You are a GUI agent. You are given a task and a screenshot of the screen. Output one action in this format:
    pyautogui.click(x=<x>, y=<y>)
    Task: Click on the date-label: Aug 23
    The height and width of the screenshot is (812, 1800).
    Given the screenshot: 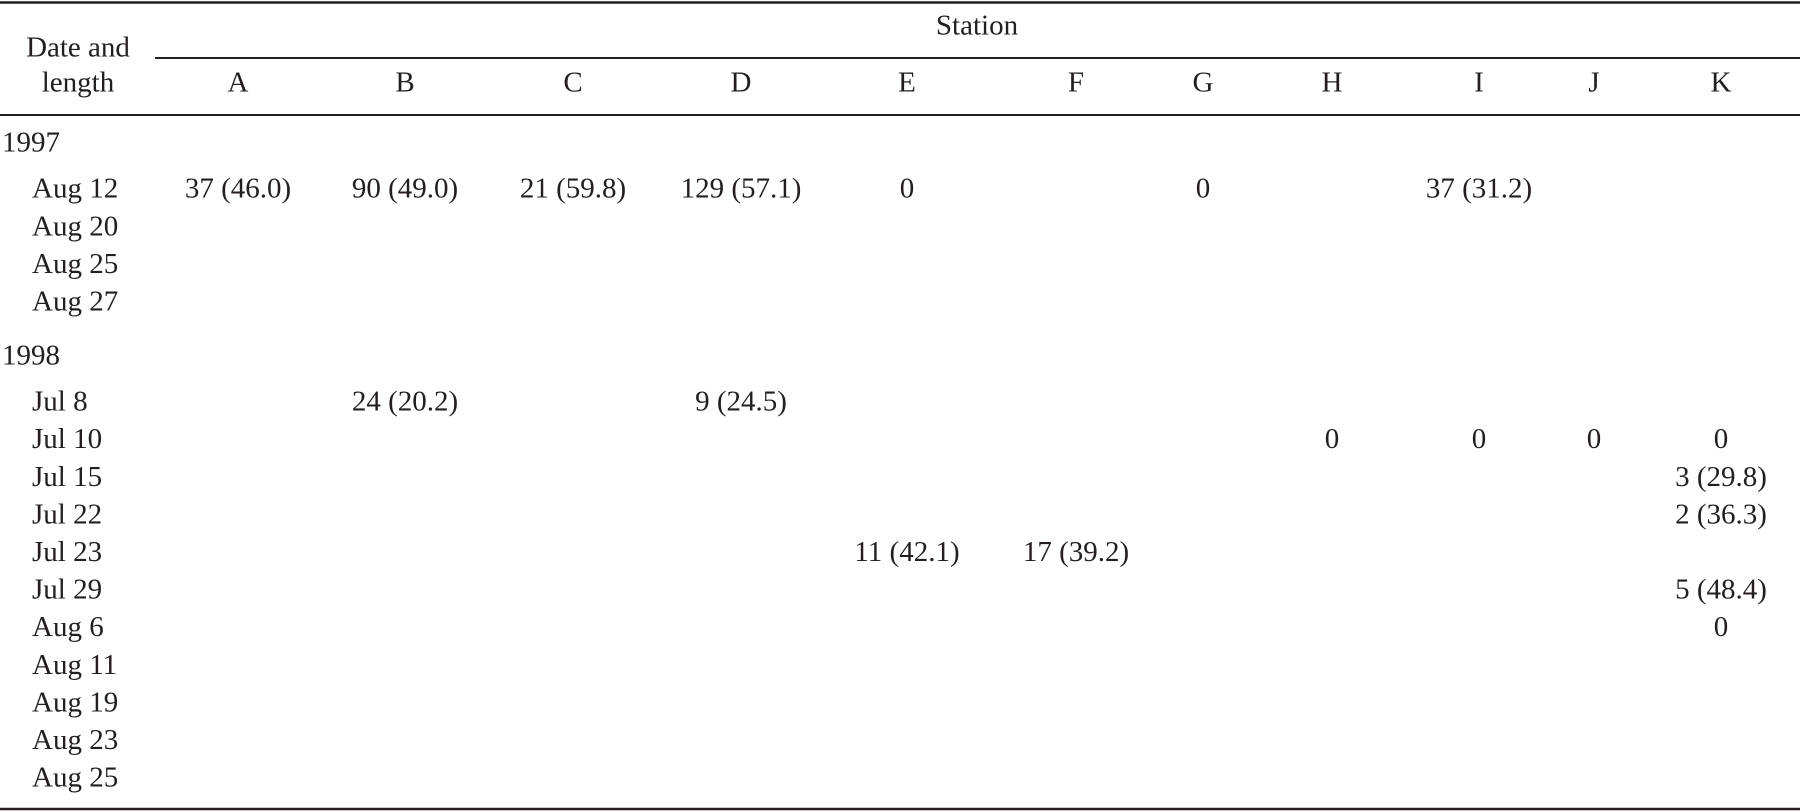 What is the action you would take?
    pyautogui.click(x=75, y=740)
    